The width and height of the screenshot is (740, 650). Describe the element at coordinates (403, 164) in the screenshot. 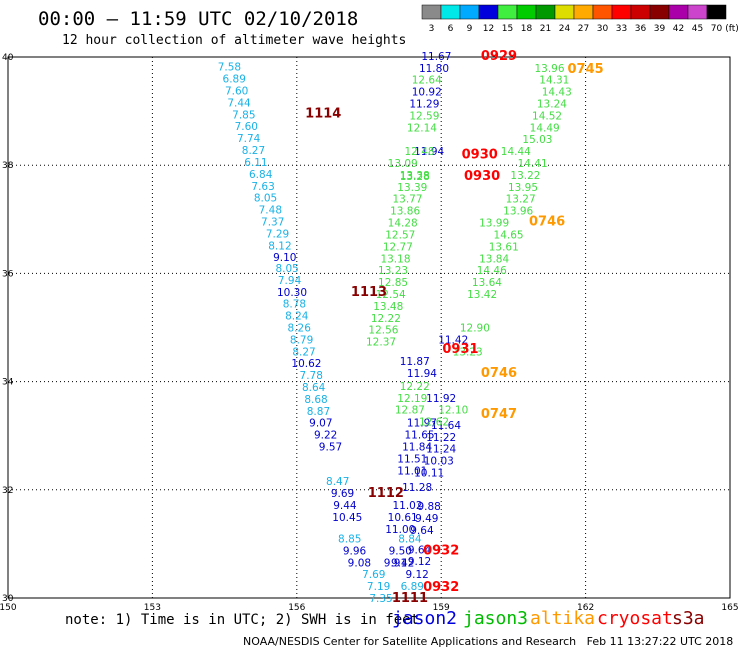

I see `data-point-jason3: 13.09` at that location.